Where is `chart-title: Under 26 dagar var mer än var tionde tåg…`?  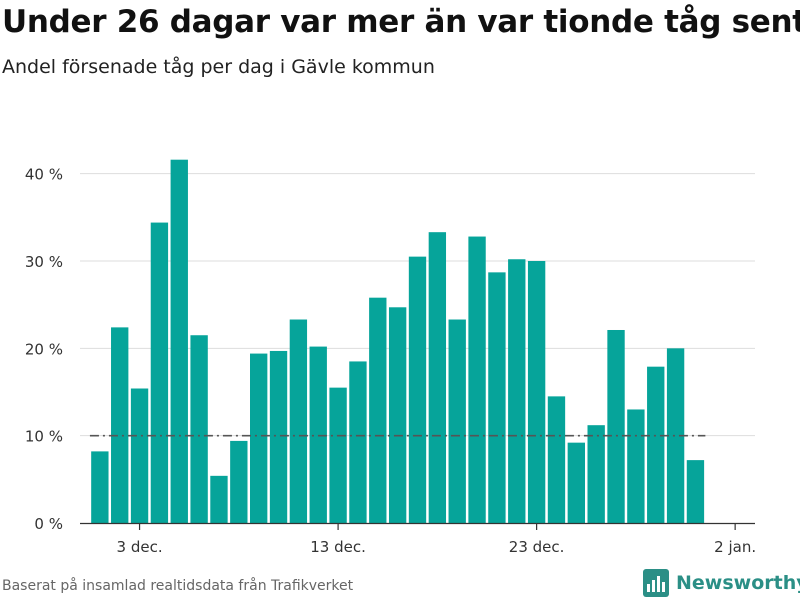
chart-title: Under 26 dagar var mer än var tionde tåg… is located at coordinates (401, 22).